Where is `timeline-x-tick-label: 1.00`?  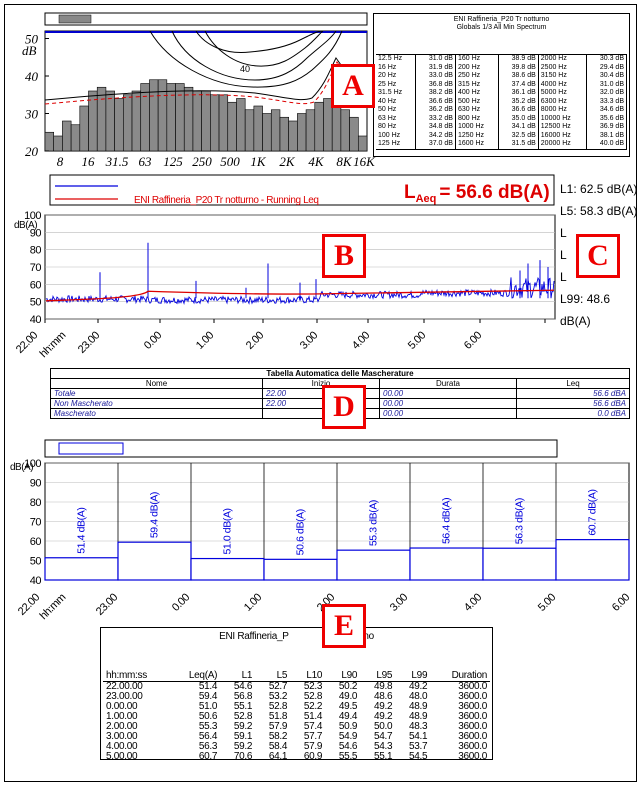 timeline-x-tick-label: 1.00 is located at coordinates (205, 340).